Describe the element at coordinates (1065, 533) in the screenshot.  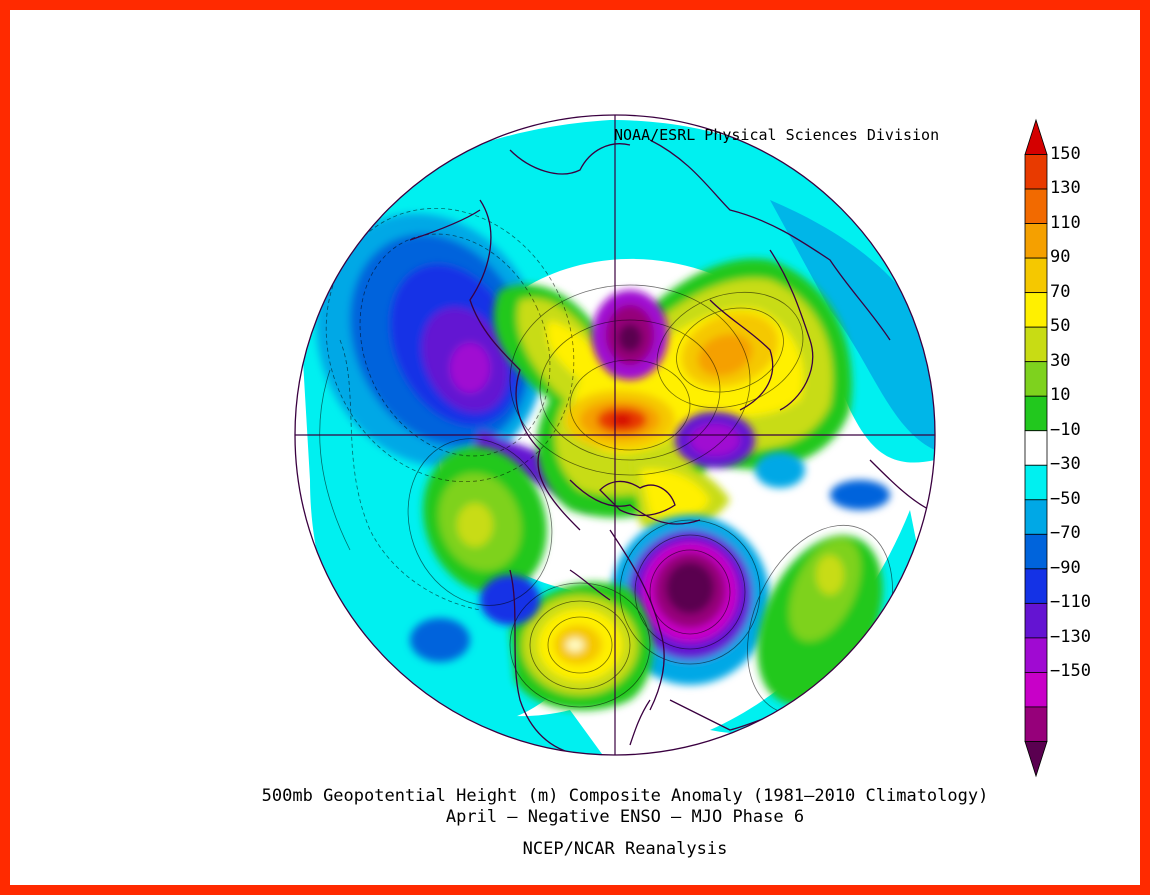
I see `colorbar-tick-label: −70` at that location.